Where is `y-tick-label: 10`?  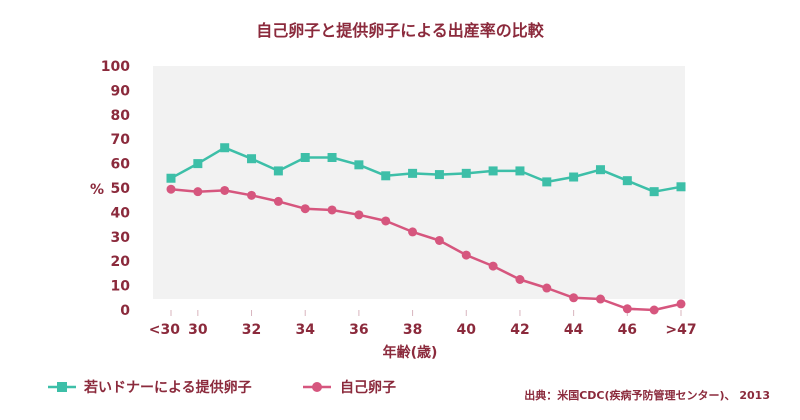
y-tick-label: 10 is located at coordinates (121, 287).